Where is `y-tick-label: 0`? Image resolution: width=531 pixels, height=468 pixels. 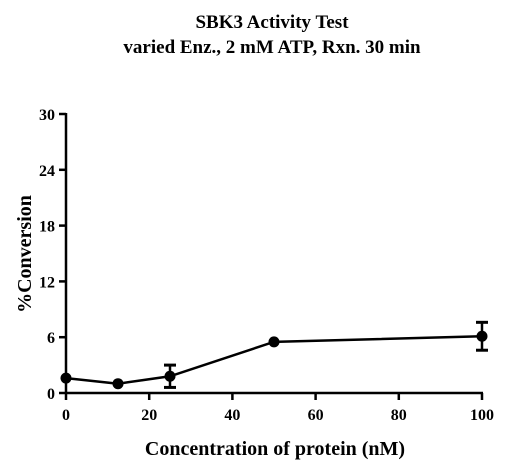
y-tick-label: 0 is located at coordinates (51, 394).